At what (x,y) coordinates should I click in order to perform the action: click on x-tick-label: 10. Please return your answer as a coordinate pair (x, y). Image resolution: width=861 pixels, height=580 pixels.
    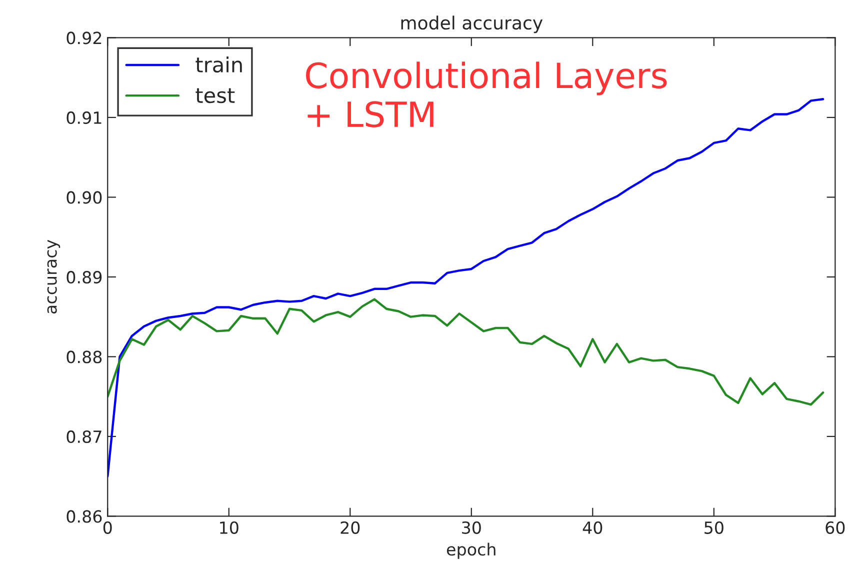
    Looking at the image, I should click on (229, 527).